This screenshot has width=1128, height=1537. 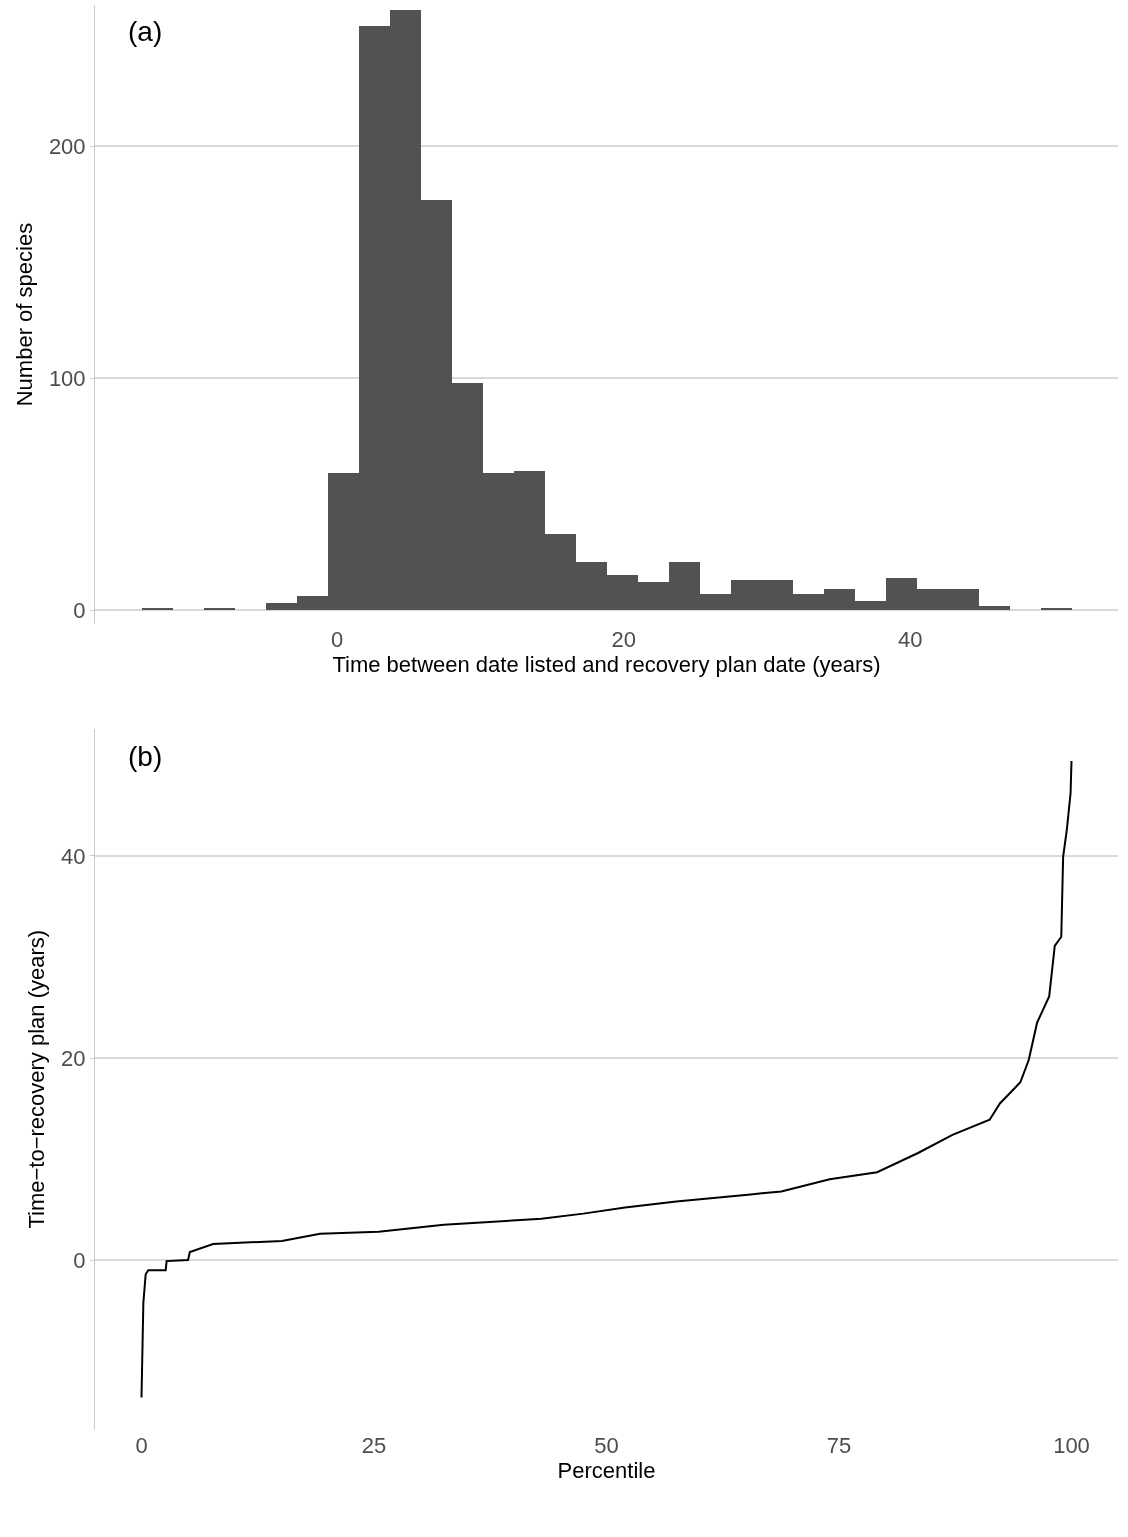 I want to click on y-tick-label: 200, so click(x=67, y=147).